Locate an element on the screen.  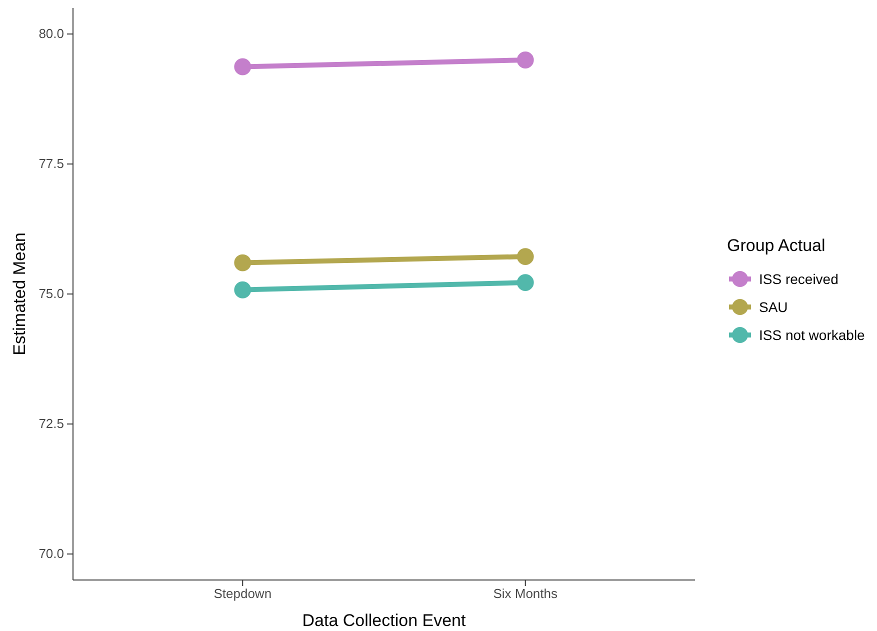
y-tick-label: 80.0 is located at coordinates (51, 34).